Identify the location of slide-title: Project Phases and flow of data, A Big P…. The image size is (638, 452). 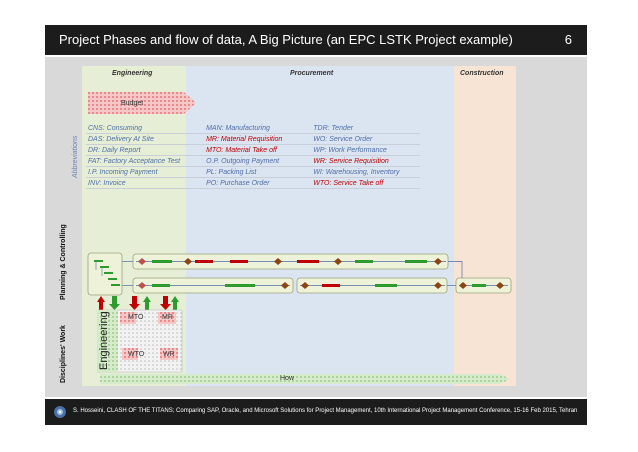
(286, 39).